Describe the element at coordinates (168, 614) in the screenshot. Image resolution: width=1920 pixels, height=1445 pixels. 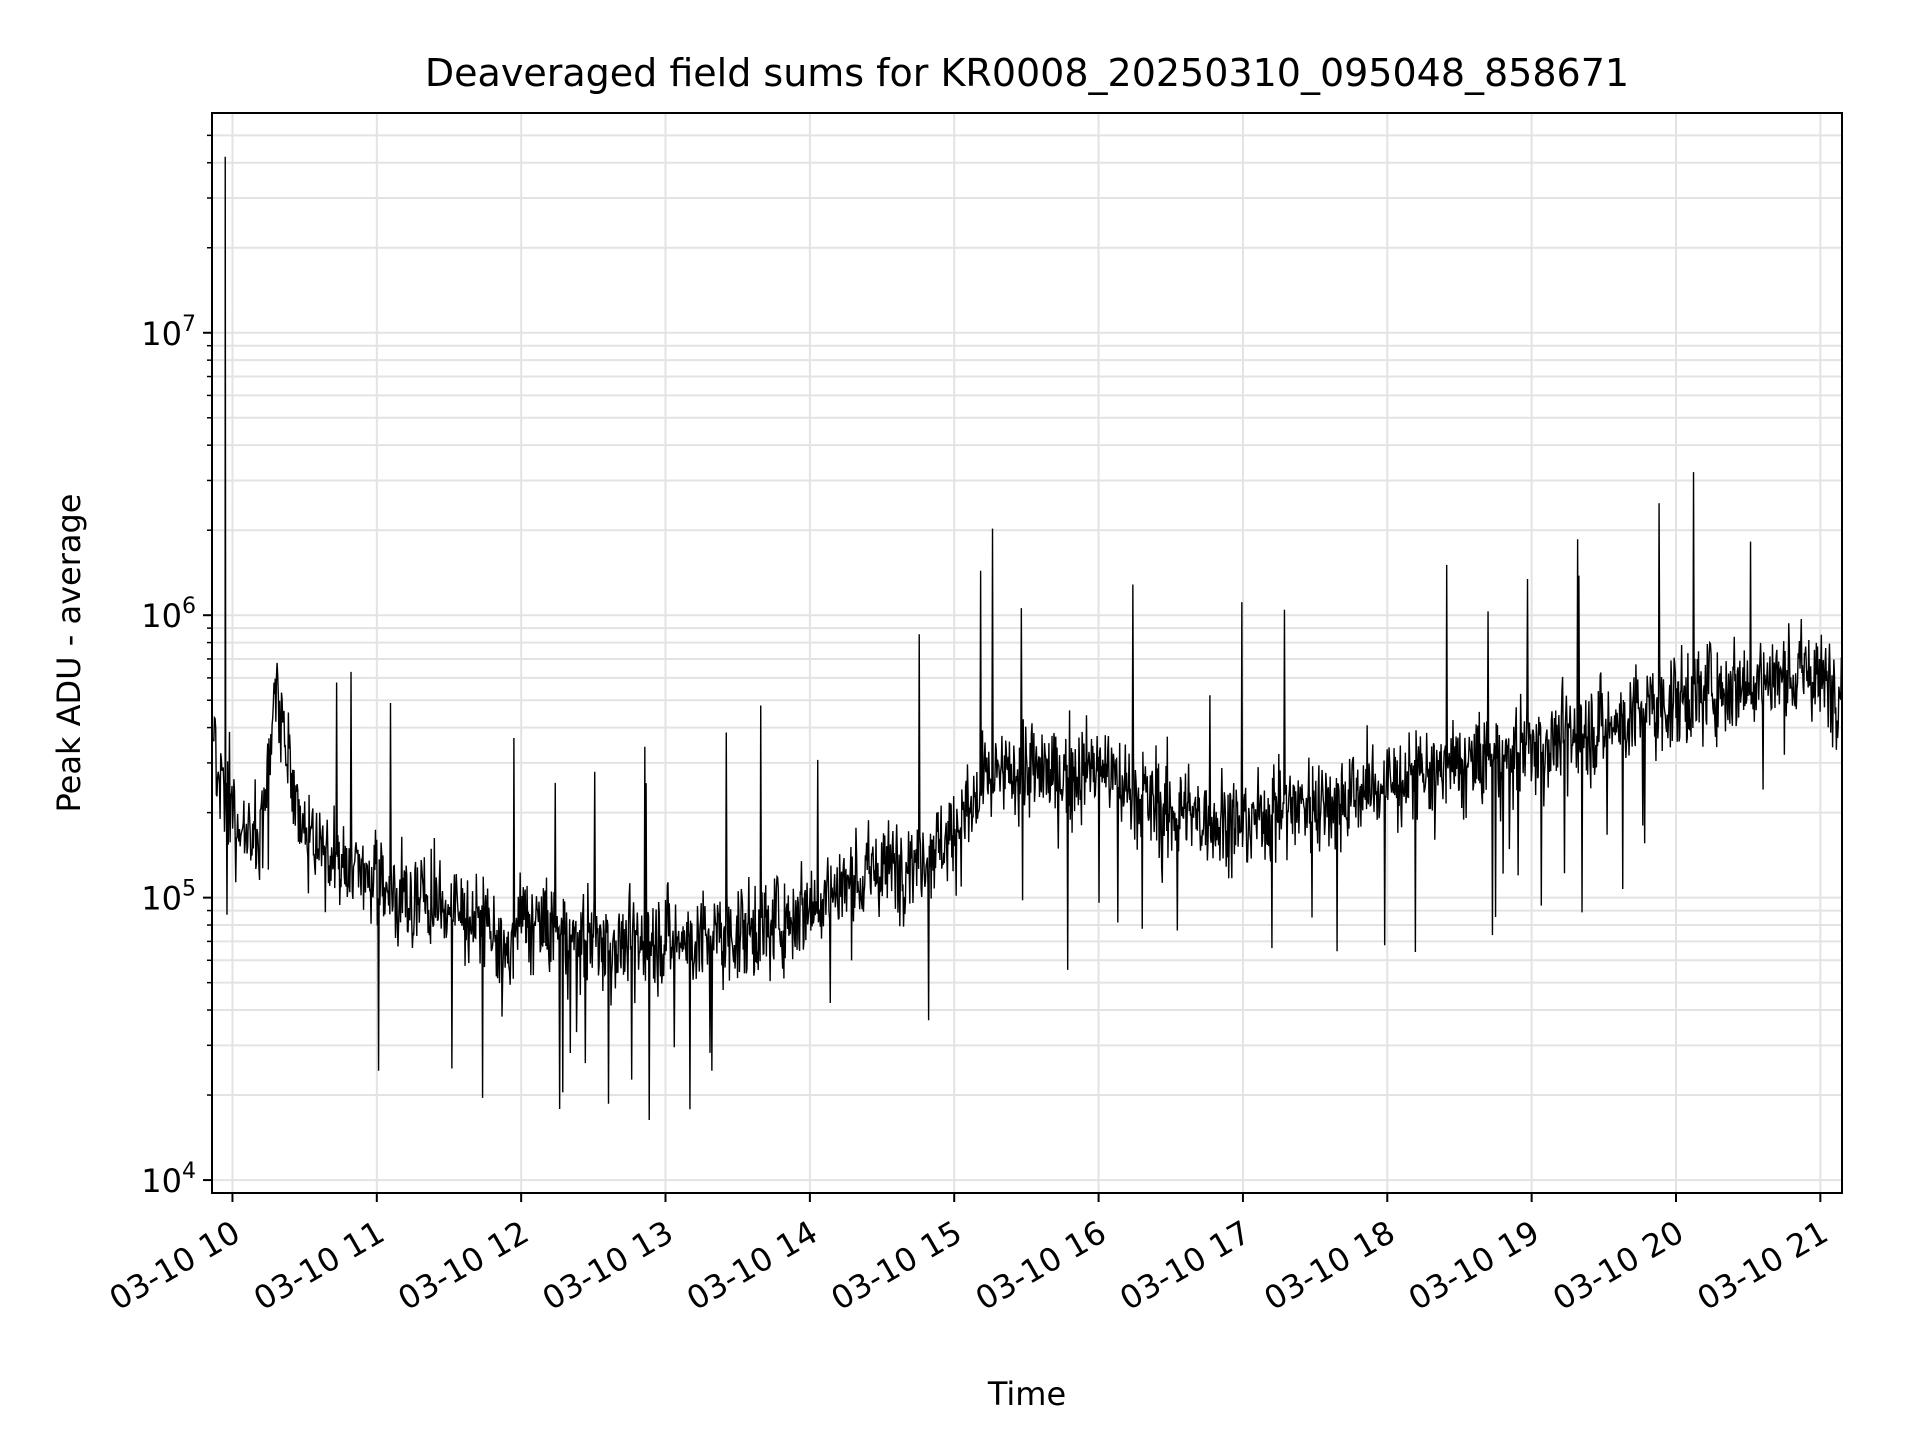
I see `y-tick-label: 106` at that location.